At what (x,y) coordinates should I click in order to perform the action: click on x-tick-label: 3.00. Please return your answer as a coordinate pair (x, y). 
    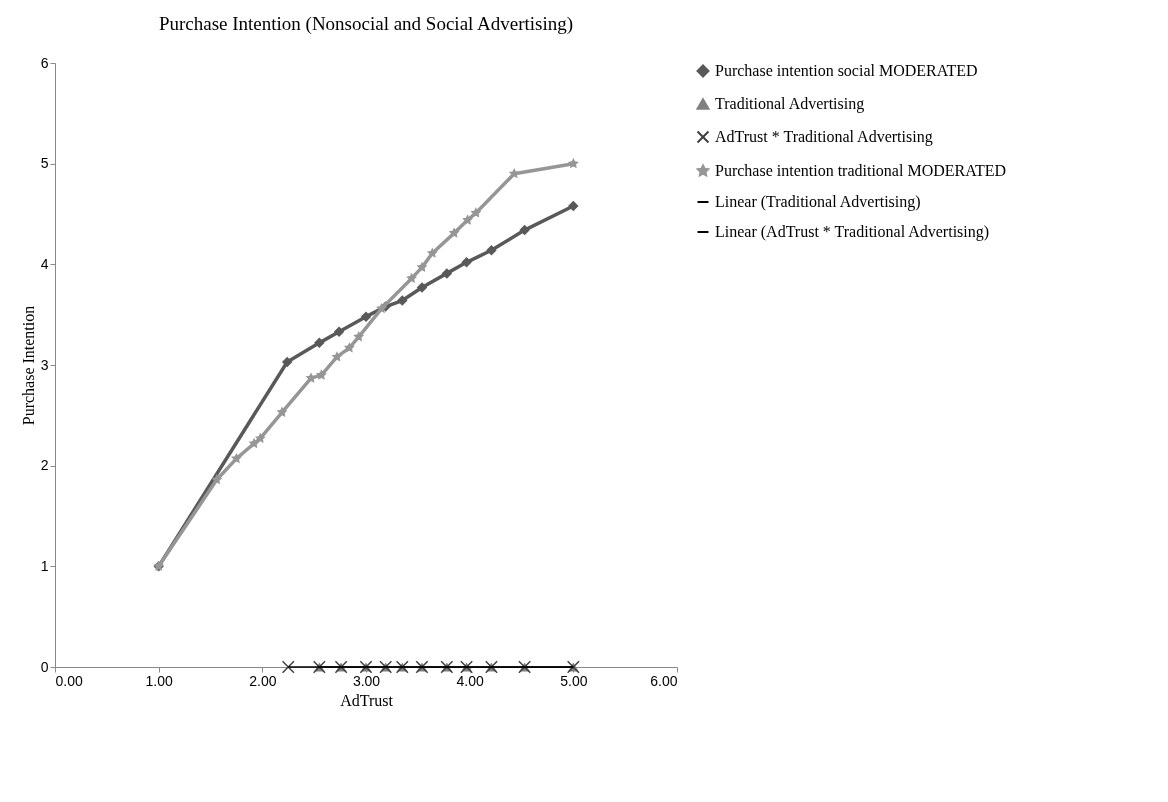
    Looking at the image, I should click on (366, 680).